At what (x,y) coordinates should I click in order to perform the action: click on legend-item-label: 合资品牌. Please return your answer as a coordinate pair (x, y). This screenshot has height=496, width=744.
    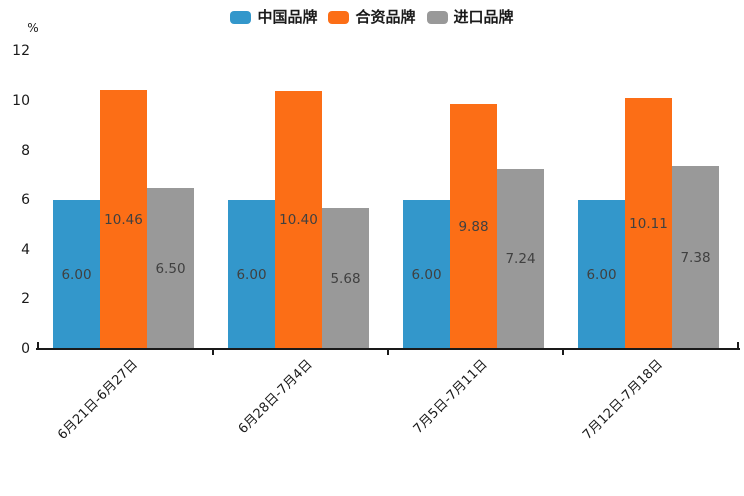
    Looking at the image, I should click on (385, 17).